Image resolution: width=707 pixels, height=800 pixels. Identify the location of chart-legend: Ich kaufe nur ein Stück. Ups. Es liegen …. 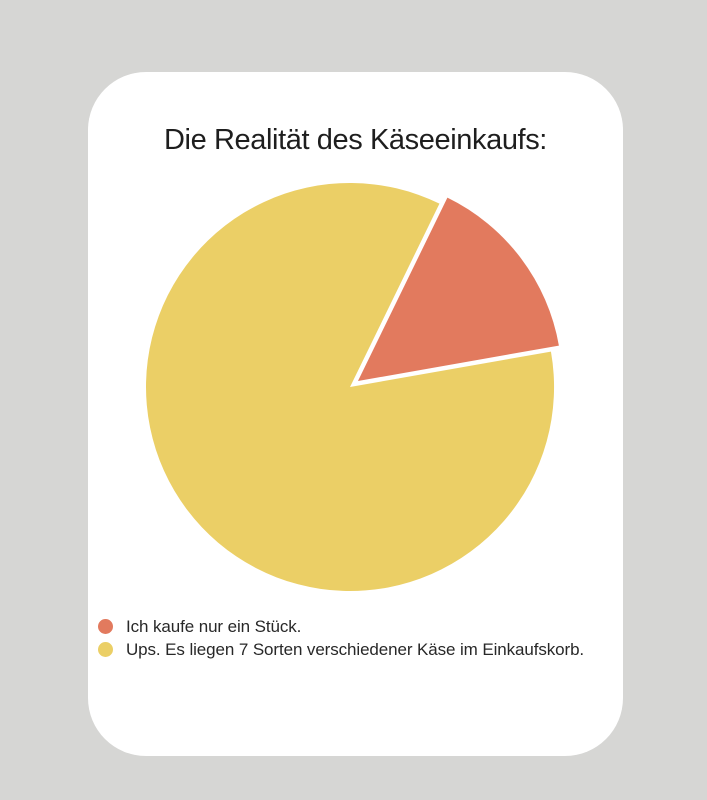
(341, 638).